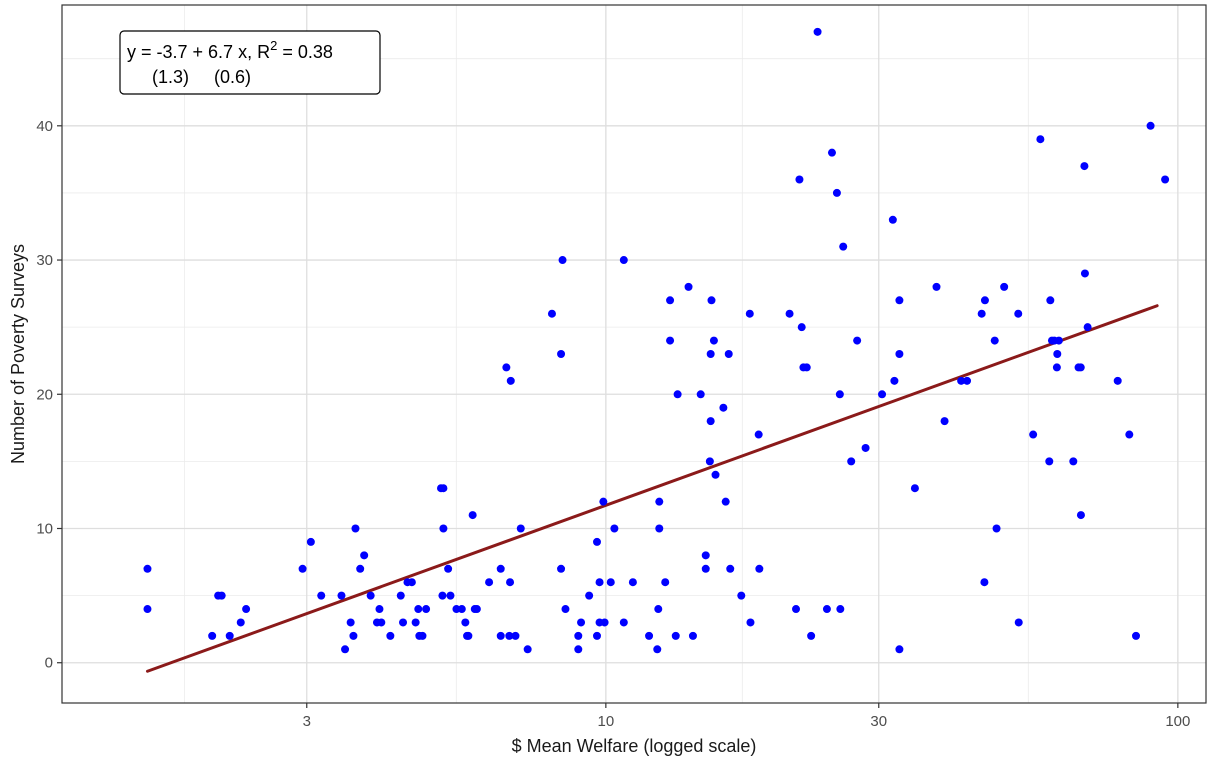 This screenshot has width=1215, height=759. I want to click on y-tick-label: 20, so click(44, 394).